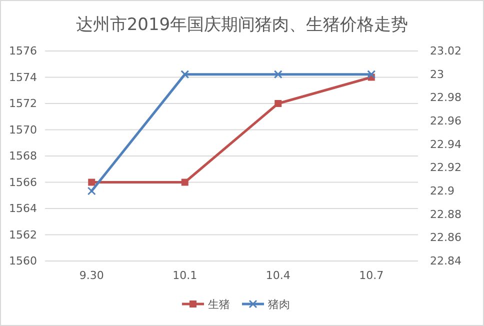 This screenshot has width=484, height=326. What do you see at coordinates (278, 275) in the screenshot?
I see `x-tick-label: 10.4` at bounding box center [278, 275].